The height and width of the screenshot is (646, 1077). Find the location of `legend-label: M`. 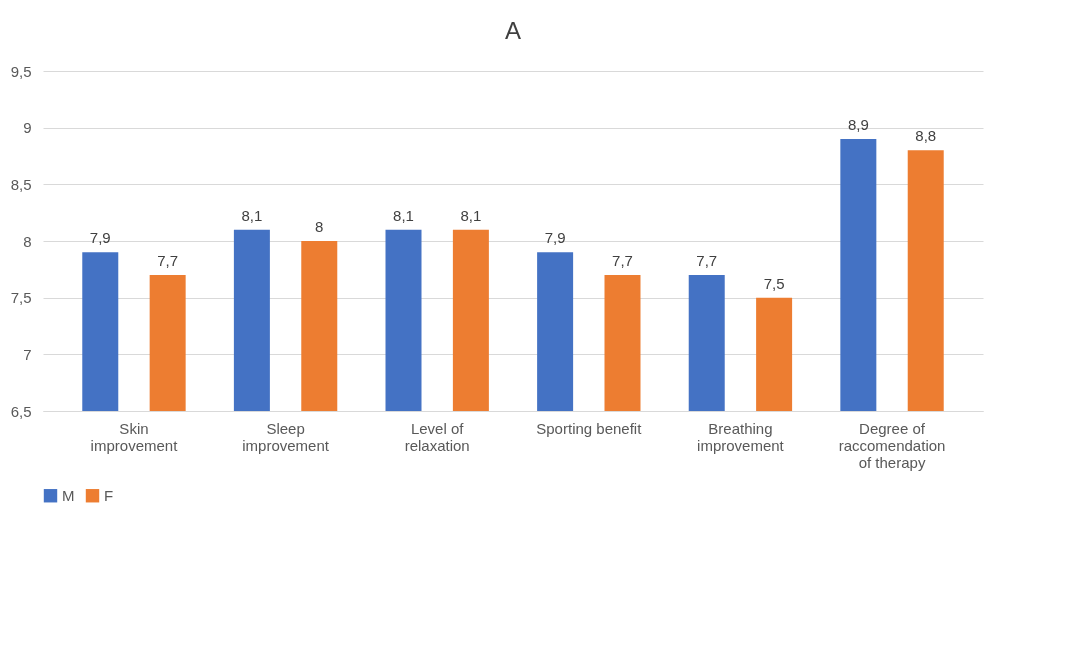

legend-label: M is located at coordinates (68, 495).